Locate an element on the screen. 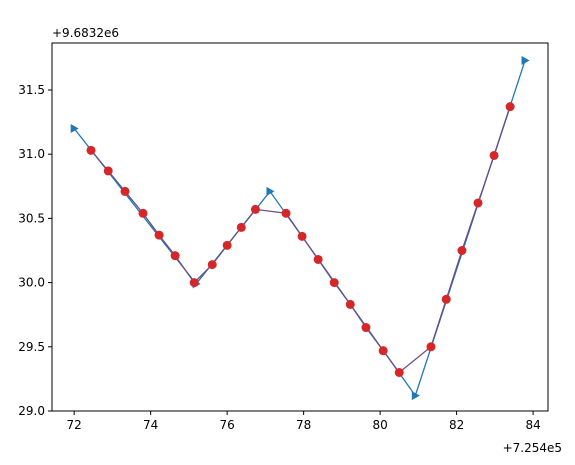 The image size is (575, 465). x-tick-label: 82 is located at coordinates (456, 425).